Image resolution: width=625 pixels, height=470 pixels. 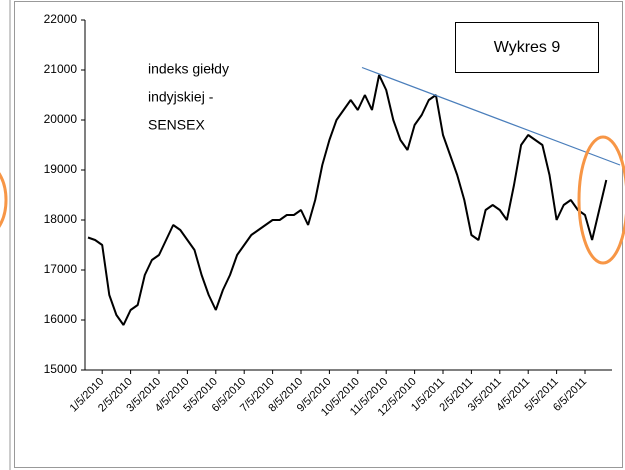 What do you see at coordinates (61, 269) in the screenshot?
I see `y-tick-label: 17000` at bounding box center [61, 269].